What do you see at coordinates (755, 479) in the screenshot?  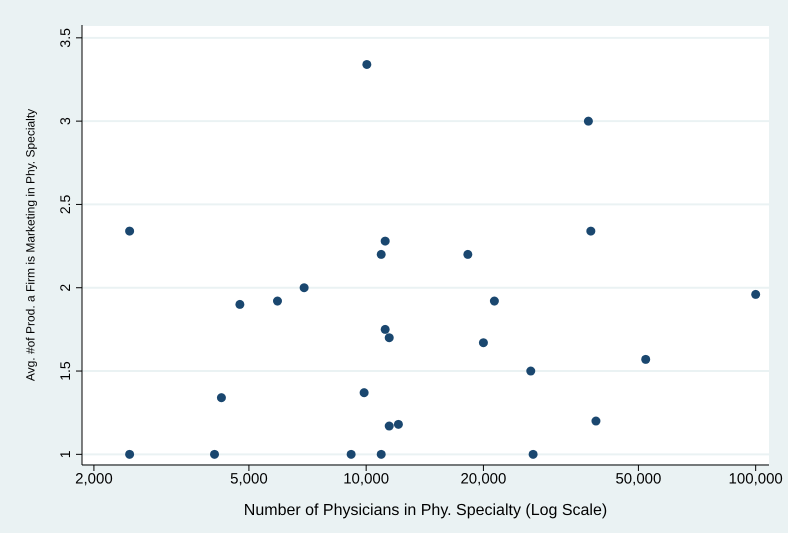 I see `x-tick-label: 100,000` at bounding box center [755, 479].